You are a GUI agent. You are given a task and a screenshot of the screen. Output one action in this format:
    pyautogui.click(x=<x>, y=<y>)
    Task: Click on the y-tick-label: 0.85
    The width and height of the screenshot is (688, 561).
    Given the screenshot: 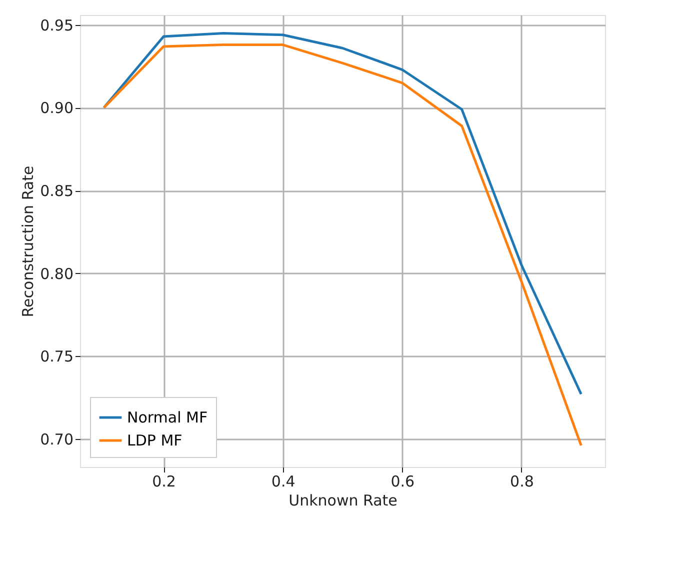 What is the action you would take?
    pyautogui.click(x=57, y=191)
    